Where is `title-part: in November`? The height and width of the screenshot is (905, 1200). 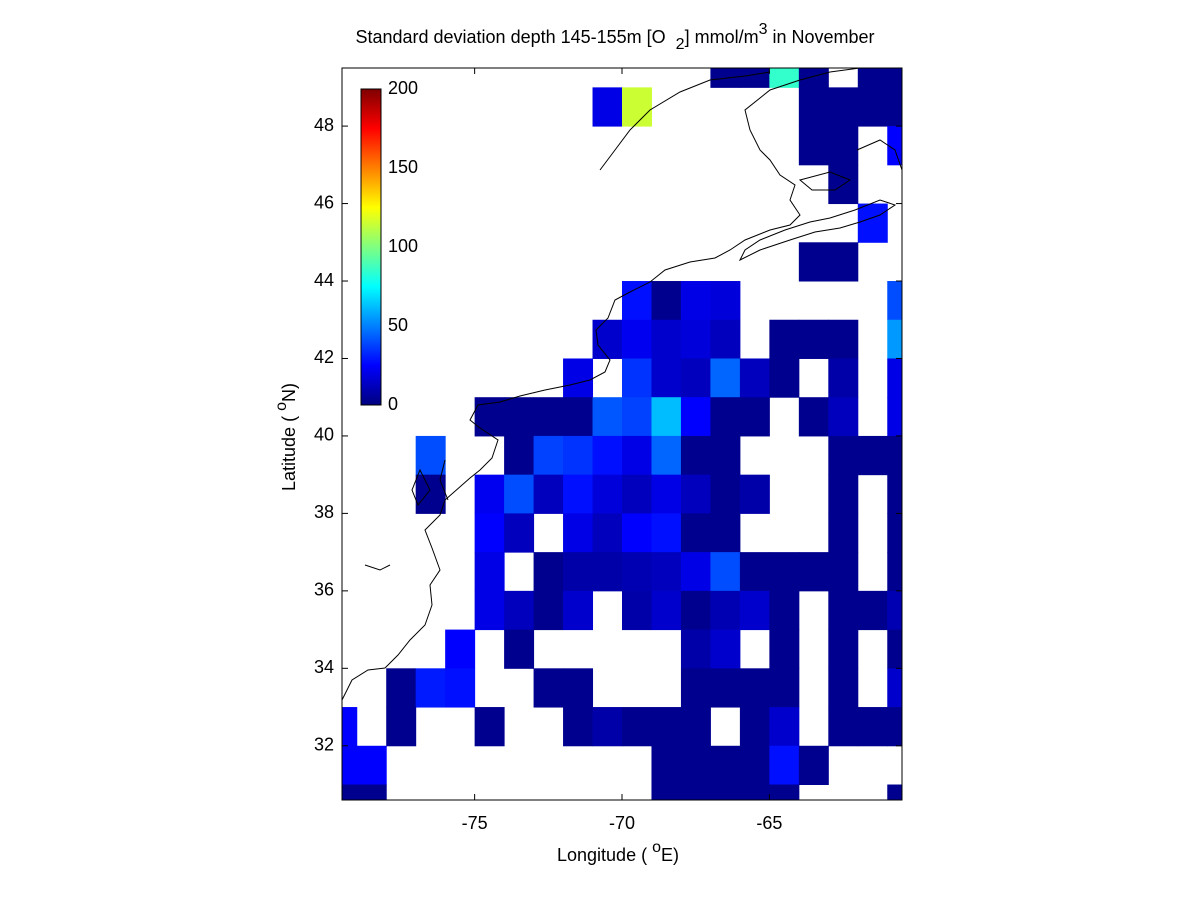 title-part: in November is located at coordinates (820, 37).